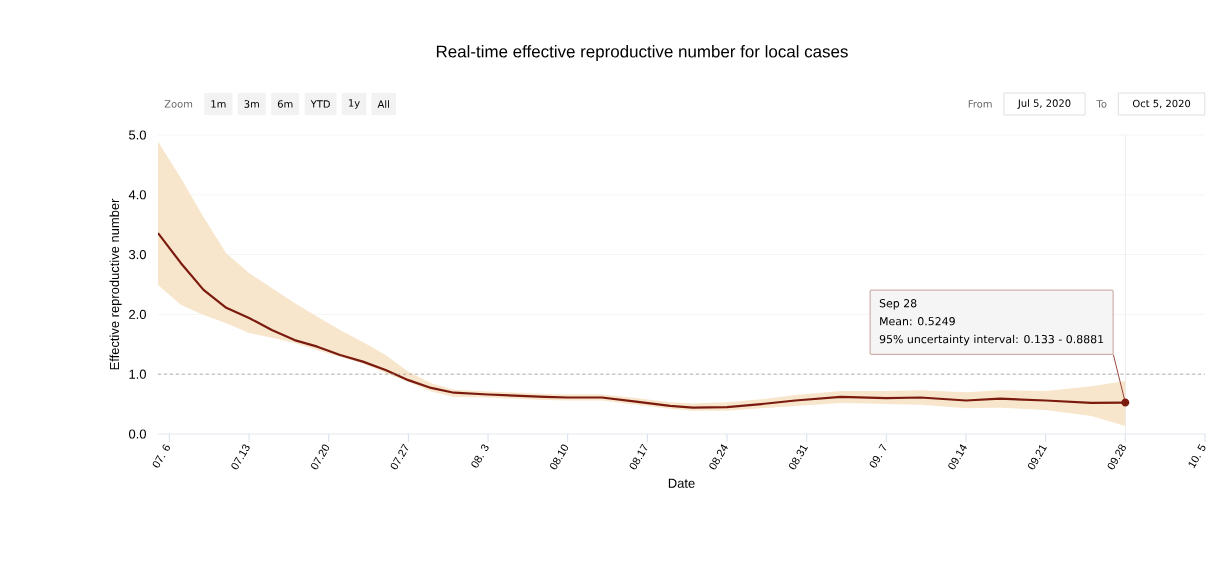 The height and width of the screenshot is (563, 1215). What do you see at coordinates (137, 374) in the screenshot?
I see `y-tick-label: 1.0` at bounding box center [137, 374].